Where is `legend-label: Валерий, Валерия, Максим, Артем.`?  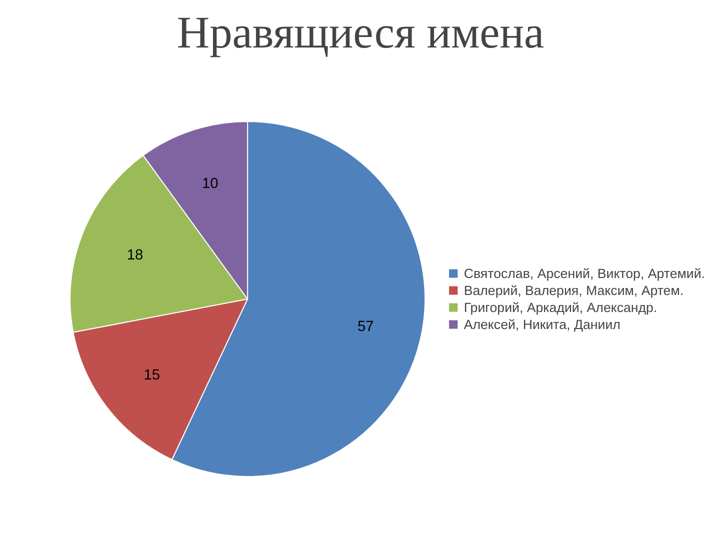 legend-label: Валерий, Валерия, Максим, Артем. is located at coordinates (574, 290).